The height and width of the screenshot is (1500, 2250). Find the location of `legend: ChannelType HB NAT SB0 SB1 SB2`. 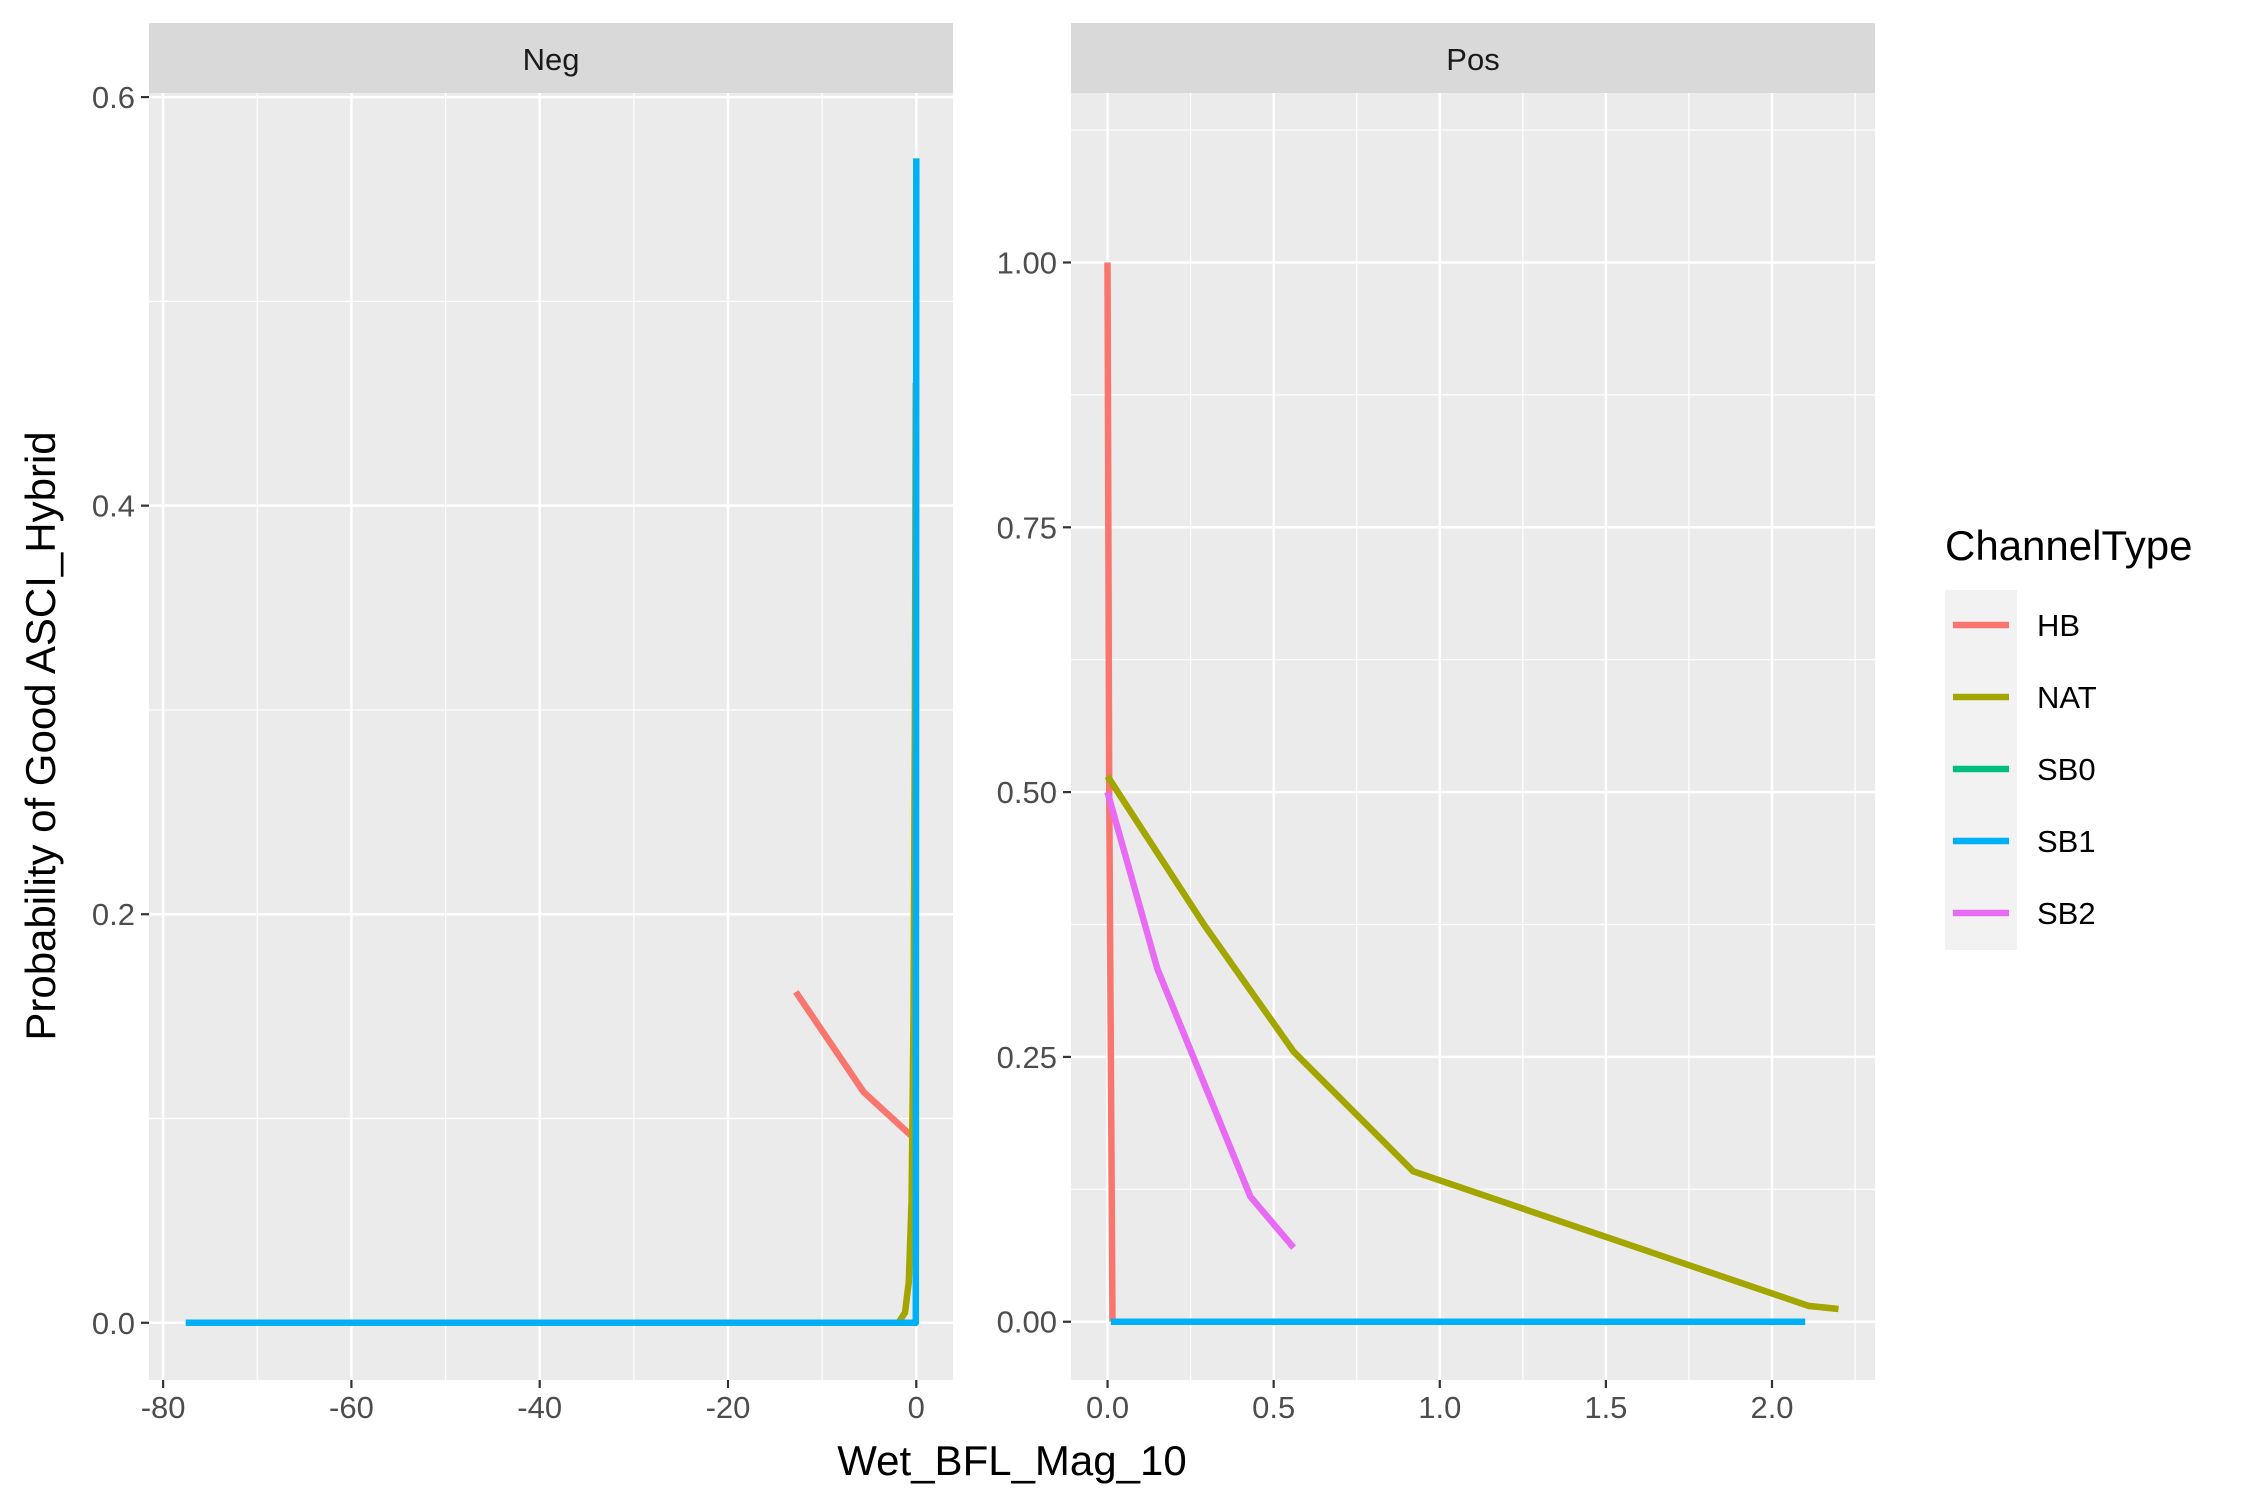

legend: ChannelType HB NAT SB0 SB1 SB2 is located at coordinates (2069, 736).